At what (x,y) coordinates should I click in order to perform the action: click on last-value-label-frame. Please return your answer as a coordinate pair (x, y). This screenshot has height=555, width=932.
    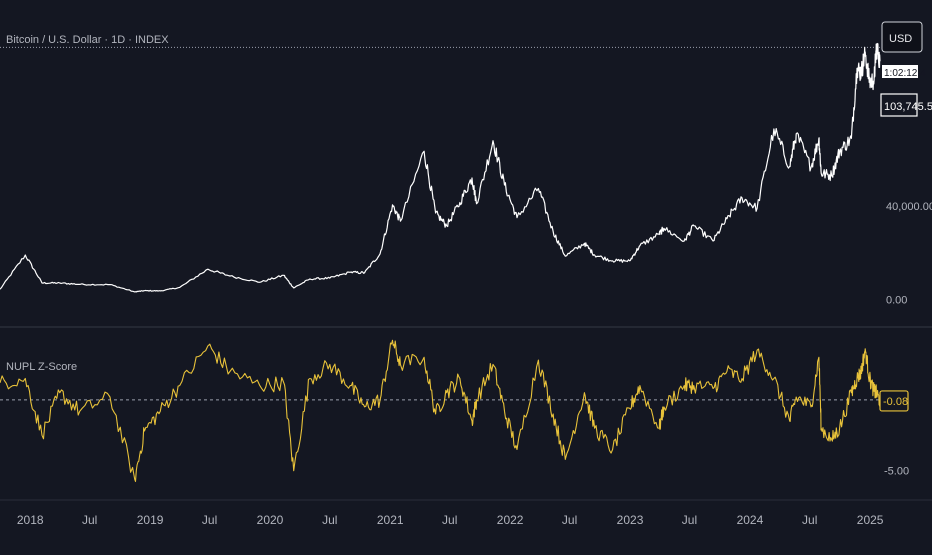
    Looking at the image, I should click on (894, 401).